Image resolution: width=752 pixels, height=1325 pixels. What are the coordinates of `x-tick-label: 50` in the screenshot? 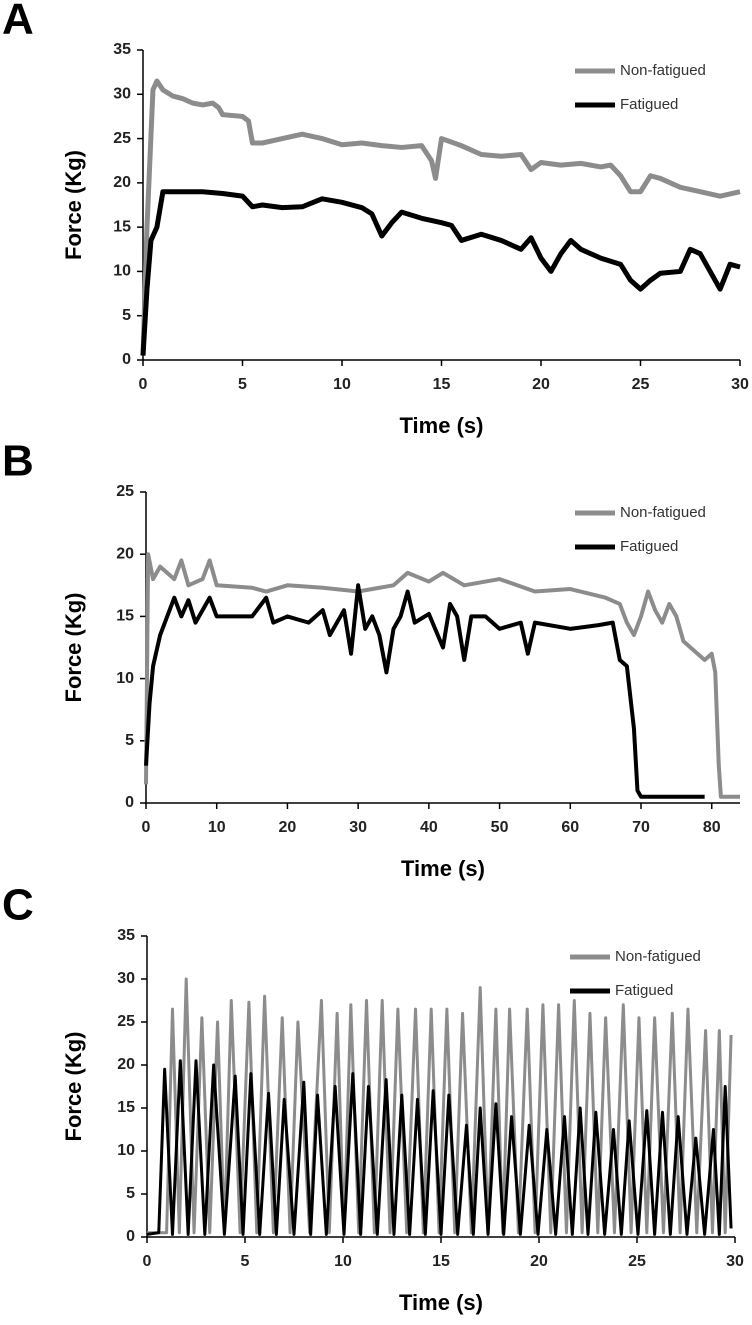 It's located at (500, 827).